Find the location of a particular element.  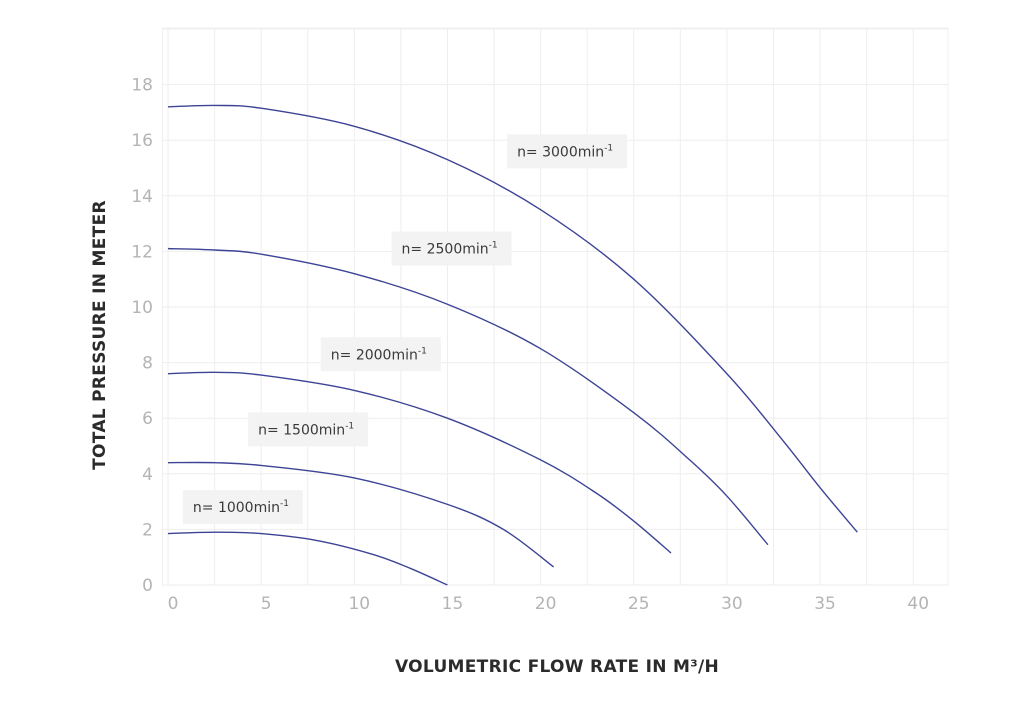

x-tick-label: 40 is located at coordinates (918, 604).